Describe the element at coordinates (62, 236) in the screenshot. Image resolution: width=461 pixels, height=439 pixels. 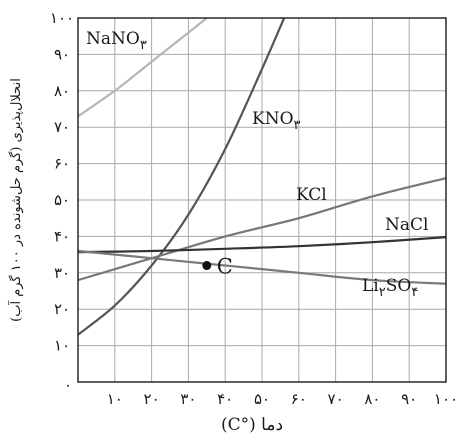
I see `y-tick-label-3: ۴۰` at that location.